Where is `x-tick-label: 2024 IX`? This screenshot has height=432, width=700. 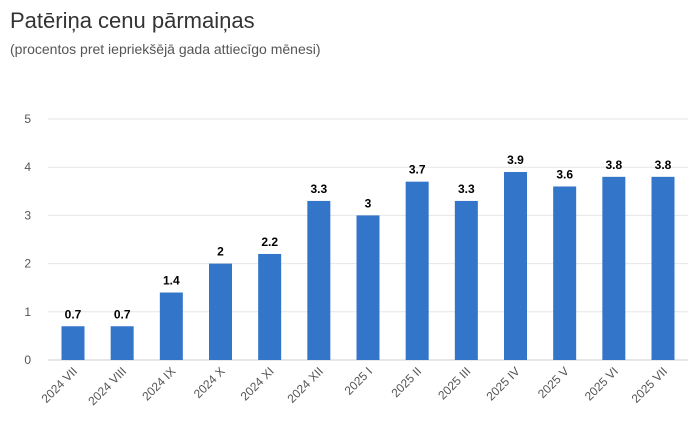
x-tick-label: 2024 IX is located at coordinates (158, 383).